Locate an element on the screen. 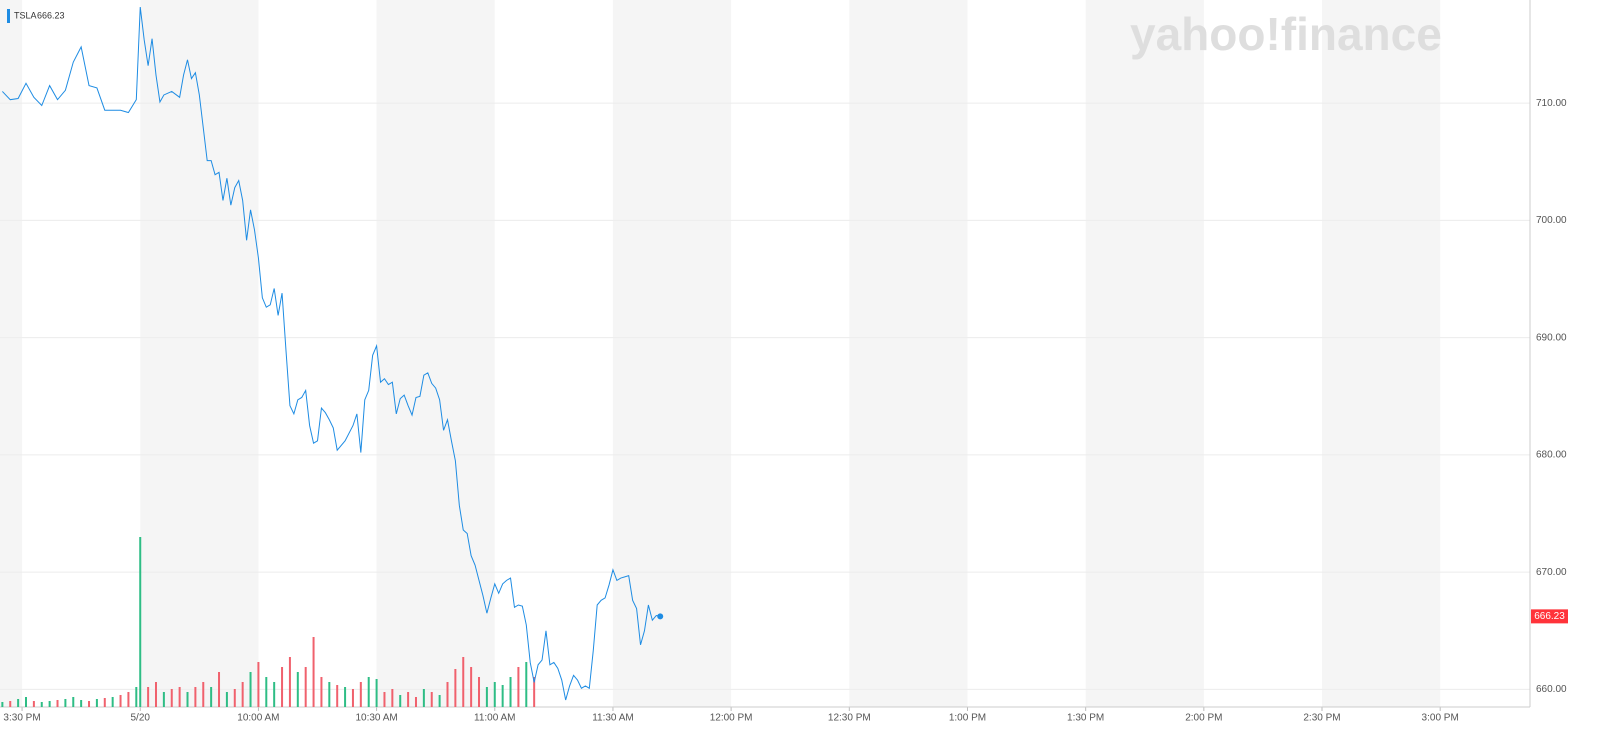 The height and width of the screenshot is (753, 1600). x-tick-label: 2:30 PM is located at coordinates (1321, 718).